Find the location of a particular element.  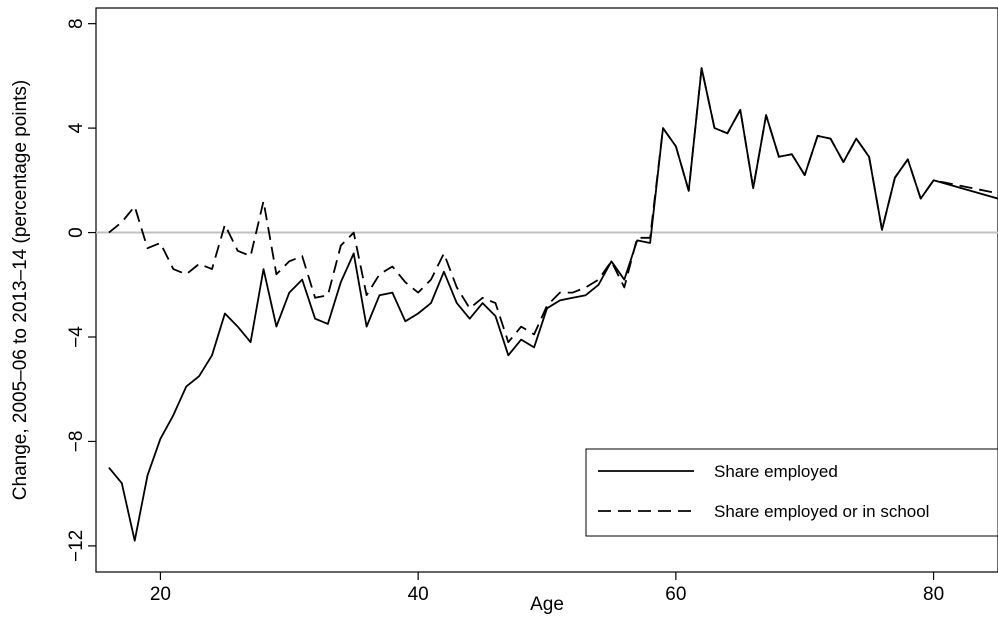

legend-label-share-employed-or-in-school: Share employed or in school is located at coordinates (821, 511).